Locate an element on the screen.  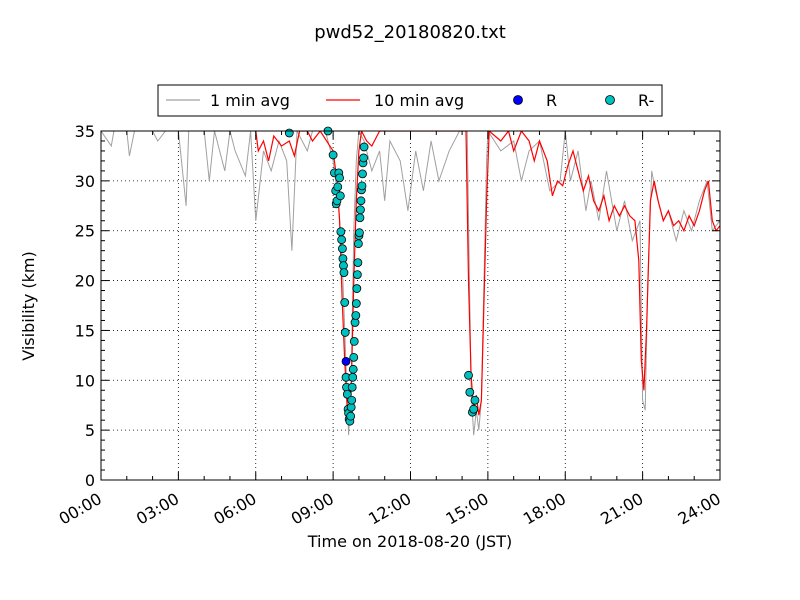
x-tick-label: 12:00 is located at coordinates (389, 509).